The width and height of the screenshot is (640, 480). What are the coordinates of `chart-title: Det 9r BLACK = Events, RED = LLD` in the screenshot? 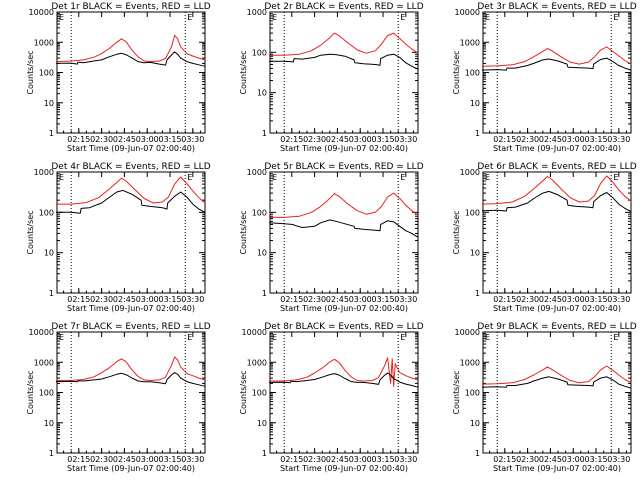 It's located at (556, 327).